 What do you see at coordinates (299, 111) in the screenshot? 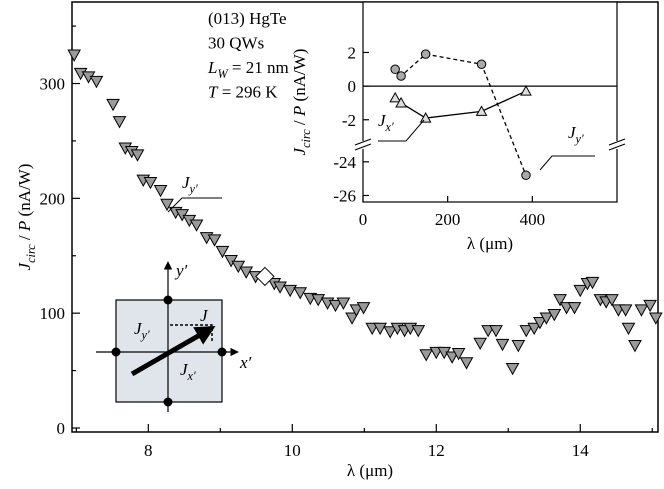
I see `text-part: P` at bounding box center [299, 111].